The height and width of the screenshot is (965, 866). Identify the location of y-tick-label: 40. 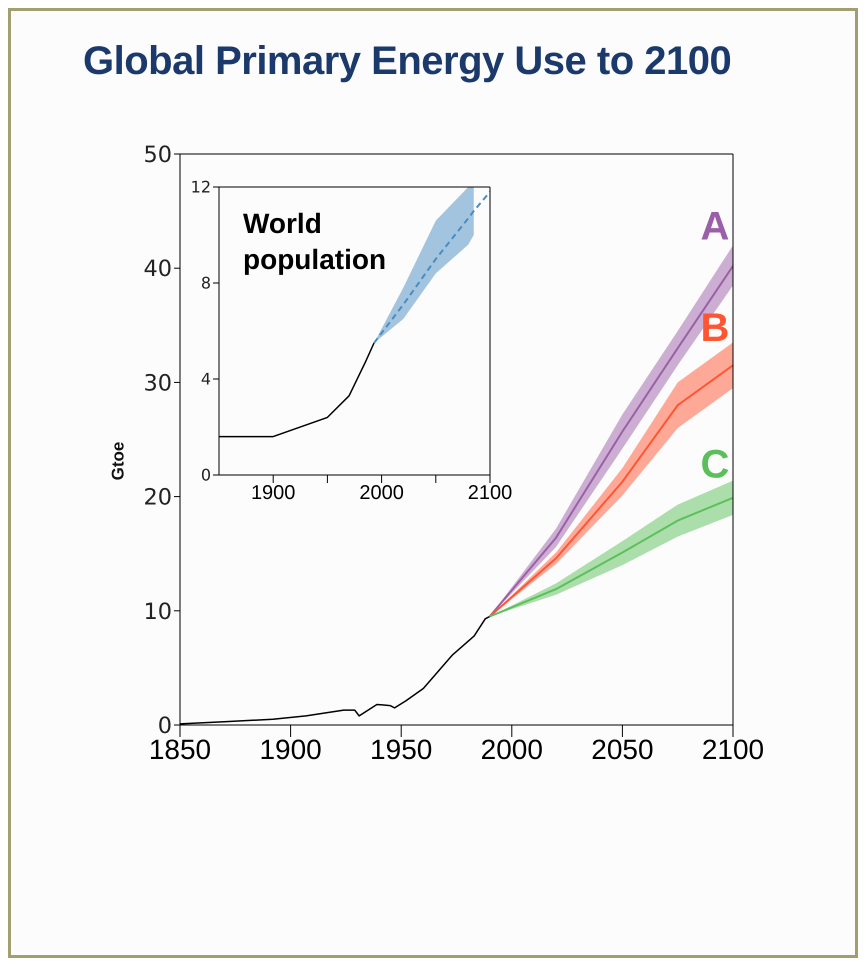
(158, 269).